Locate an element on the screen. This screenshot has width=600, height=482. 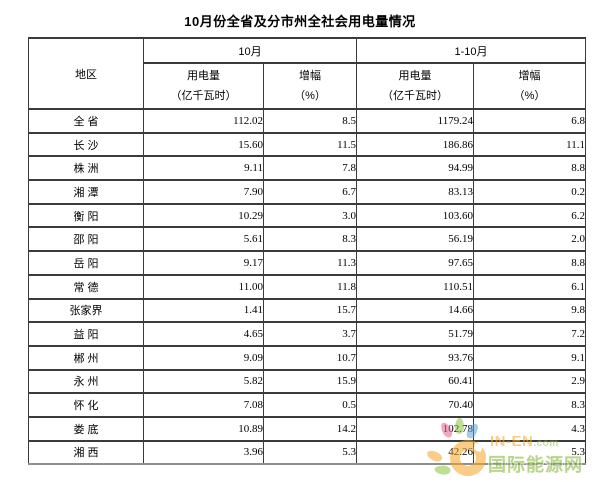
value-cell: 94.99 is located at coordinates (415, 168).